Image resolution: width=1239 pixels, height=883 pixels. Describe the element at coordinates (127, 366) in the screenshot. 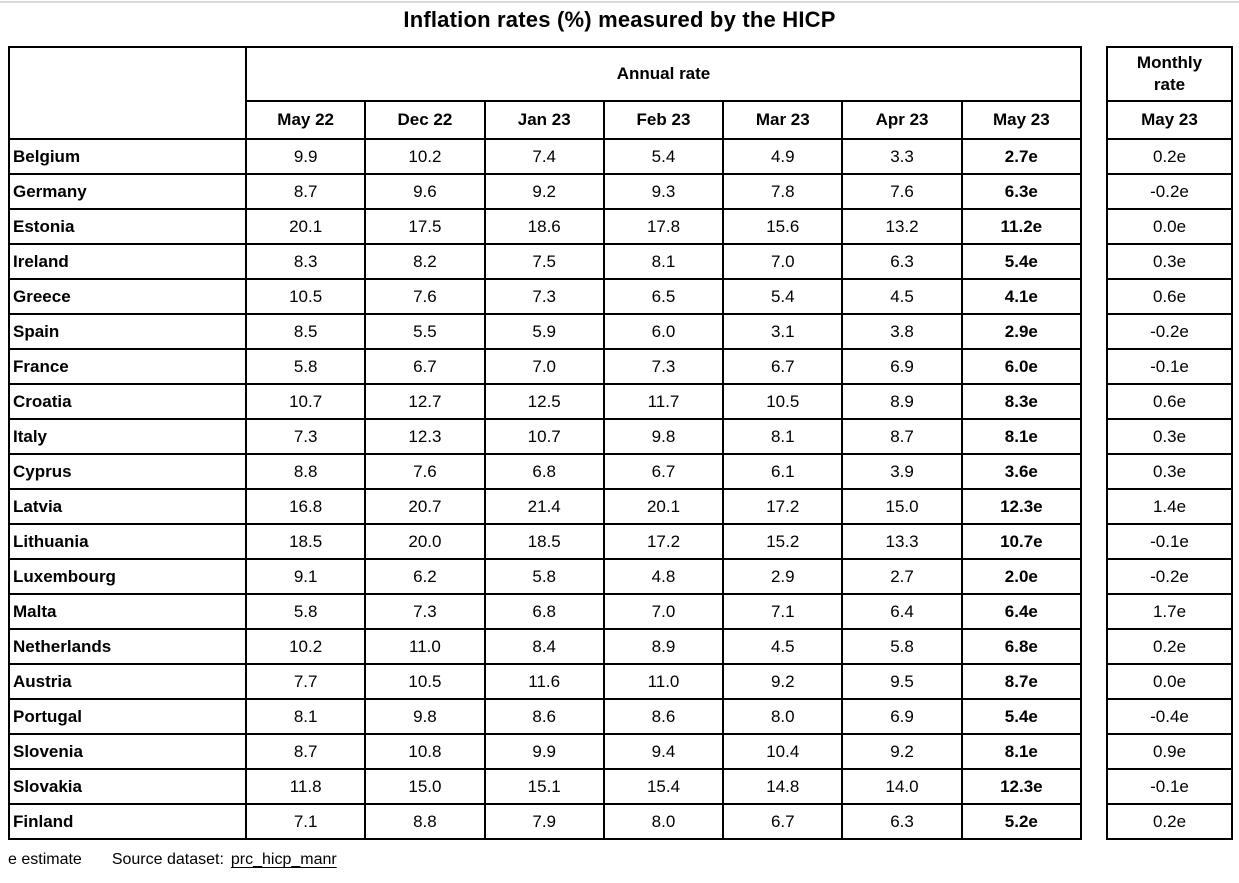

I see `country-label: France` at that location.